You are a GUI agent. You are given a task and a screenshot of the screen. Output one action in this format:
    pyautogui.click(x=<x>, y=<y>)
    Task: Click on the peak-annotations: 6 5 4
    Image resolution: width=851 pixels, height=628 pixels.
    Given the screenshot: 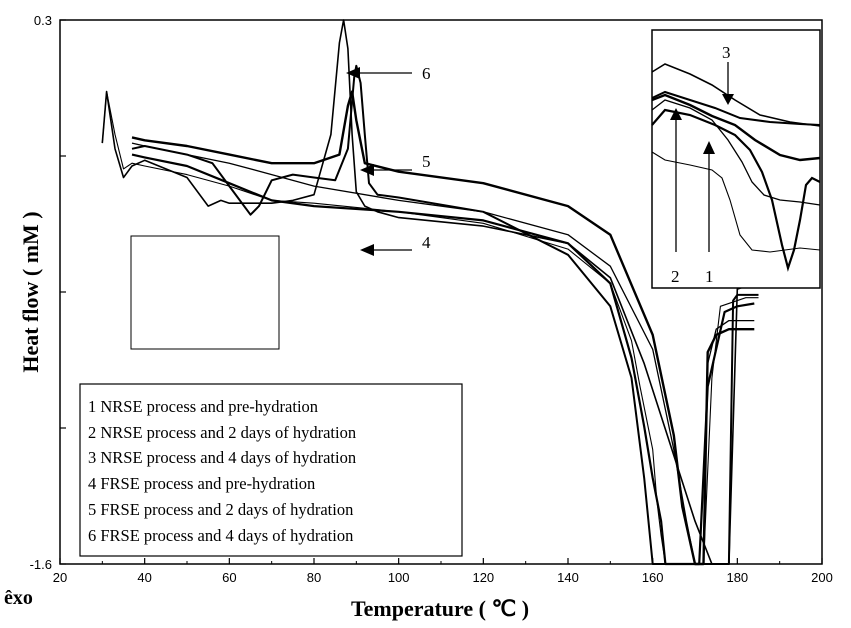 What is the action you would take?
    pyautogui.click(x=388, y=160)
    